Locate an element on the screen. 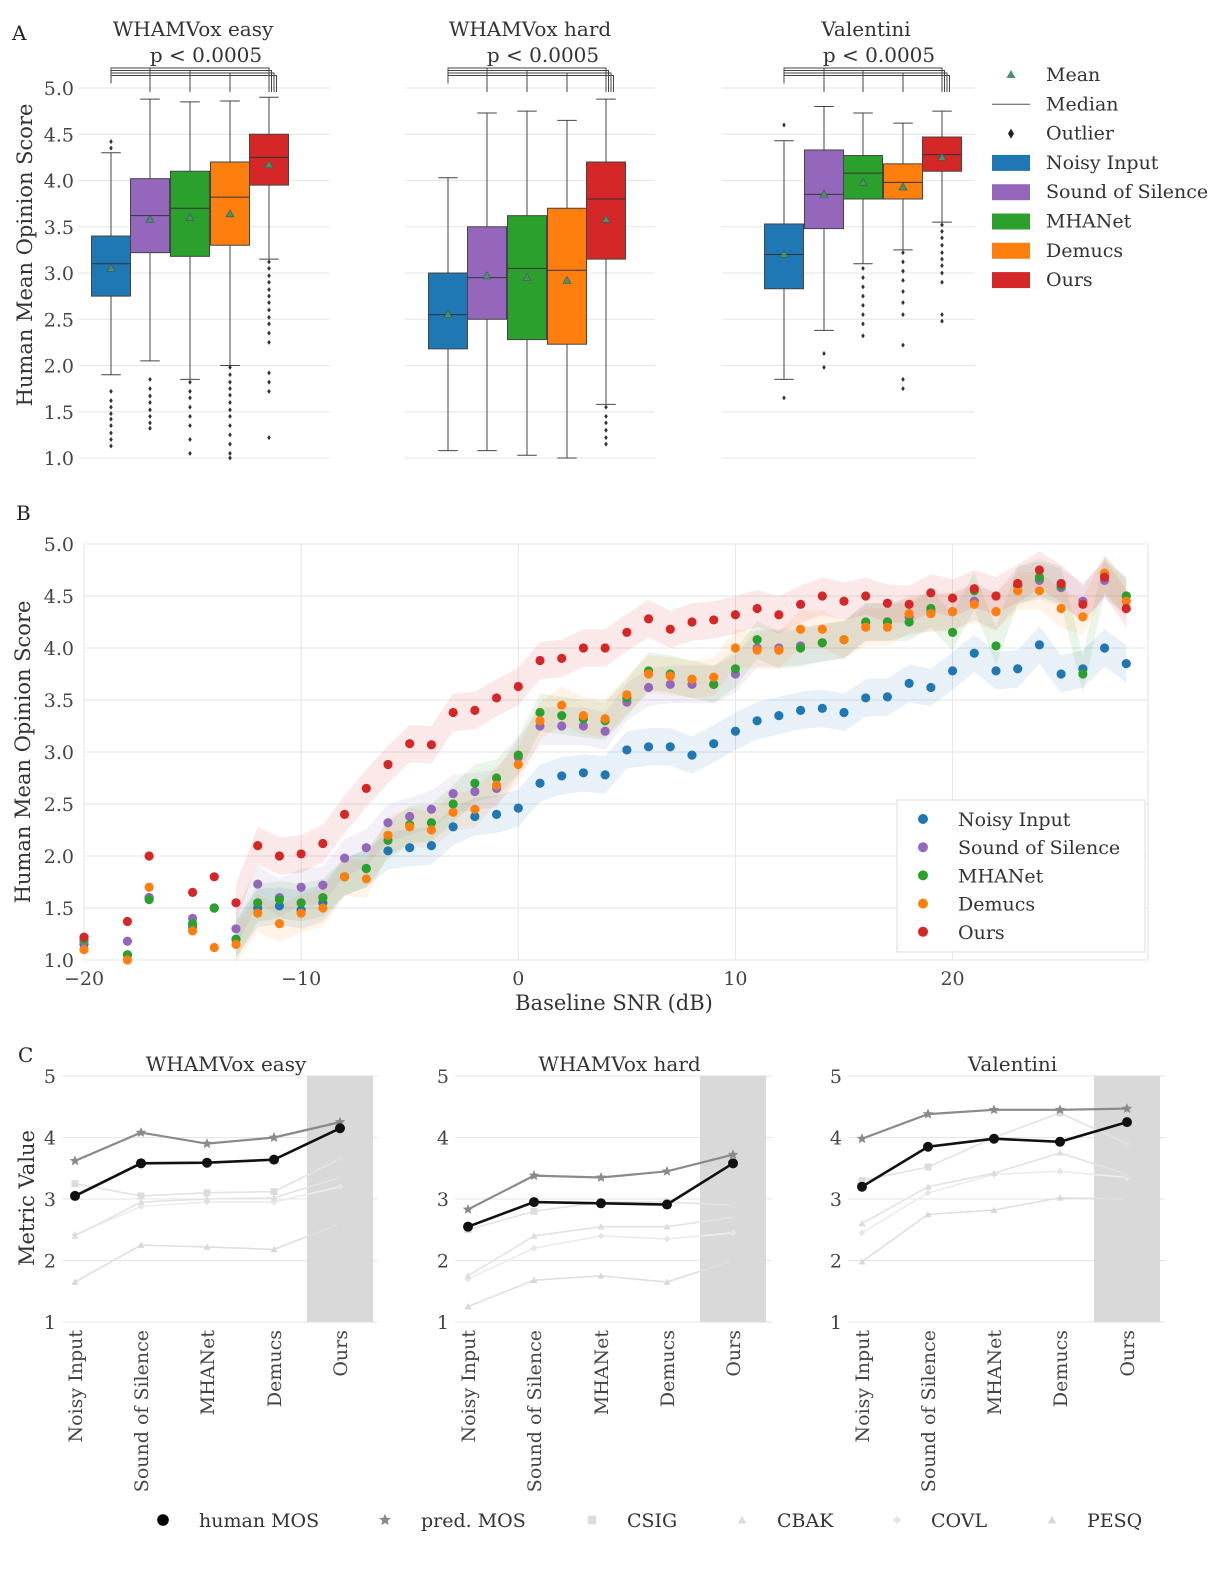  c-legend-item-cbak: CBAK is located at coordinates (785, 1521).